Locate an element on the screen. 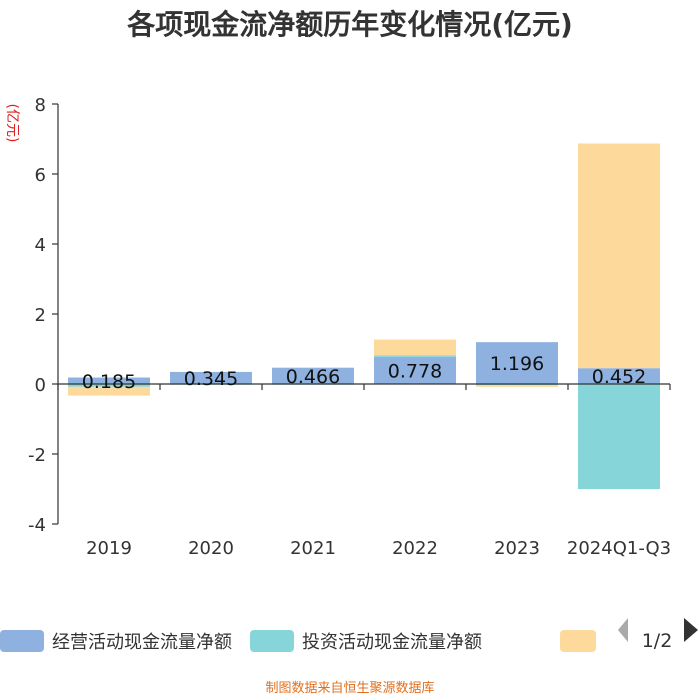  x-tick-label: 2020 is located at coordinates (211, 548).